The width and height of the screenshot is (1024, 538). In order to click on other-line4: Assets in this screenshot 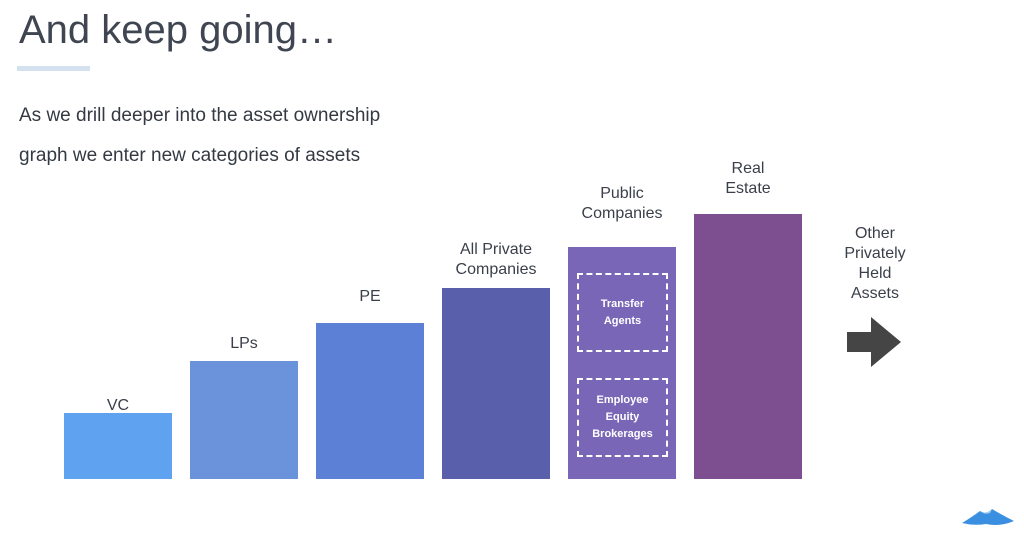, I will do `click(874, 293)`.